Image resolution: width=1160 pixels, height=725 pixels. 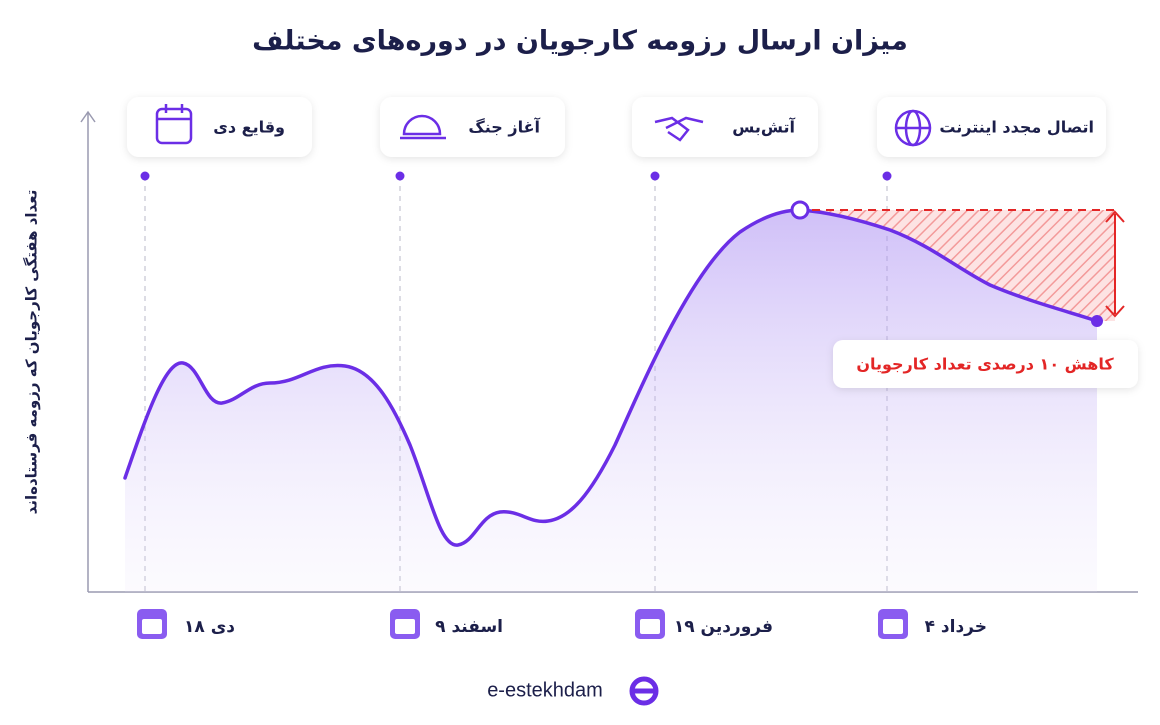 I want to click on annotation-box, so click(x=985, y=364).